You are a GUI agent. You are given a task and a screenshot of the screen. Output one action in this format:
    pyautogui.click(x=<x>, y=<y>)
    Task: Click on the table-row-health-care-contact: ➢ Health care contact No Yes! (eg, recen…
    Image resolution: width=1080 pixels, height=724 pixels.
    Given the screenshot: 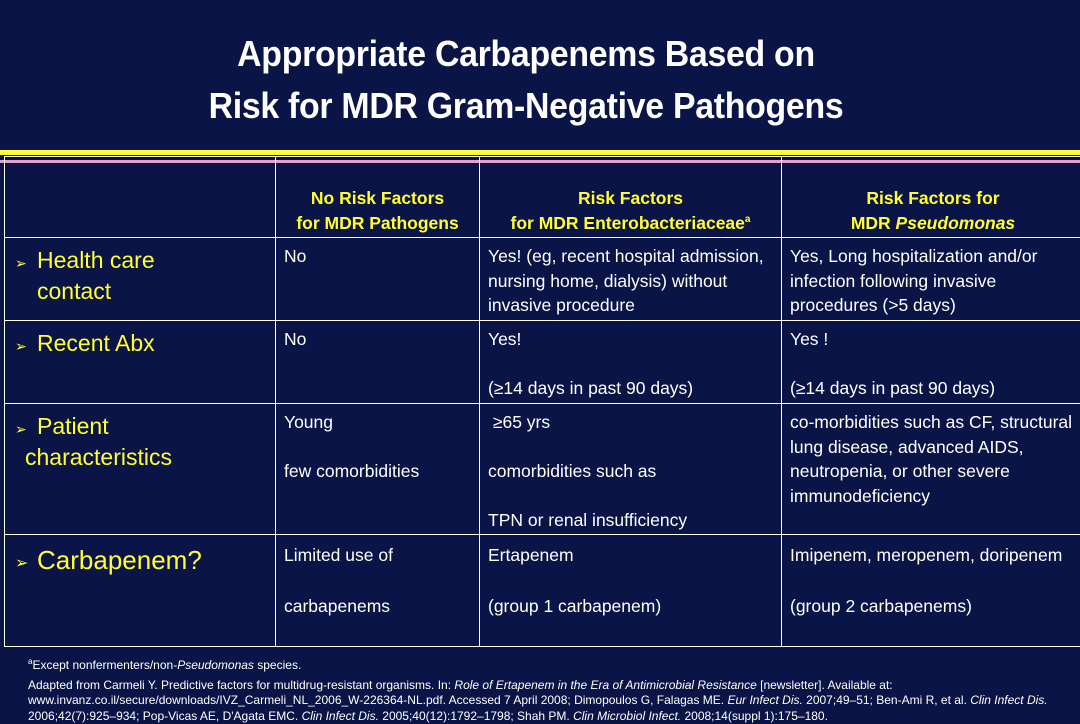 What is the action you would take?
    pyautogui.click(x=542, y=279)
    